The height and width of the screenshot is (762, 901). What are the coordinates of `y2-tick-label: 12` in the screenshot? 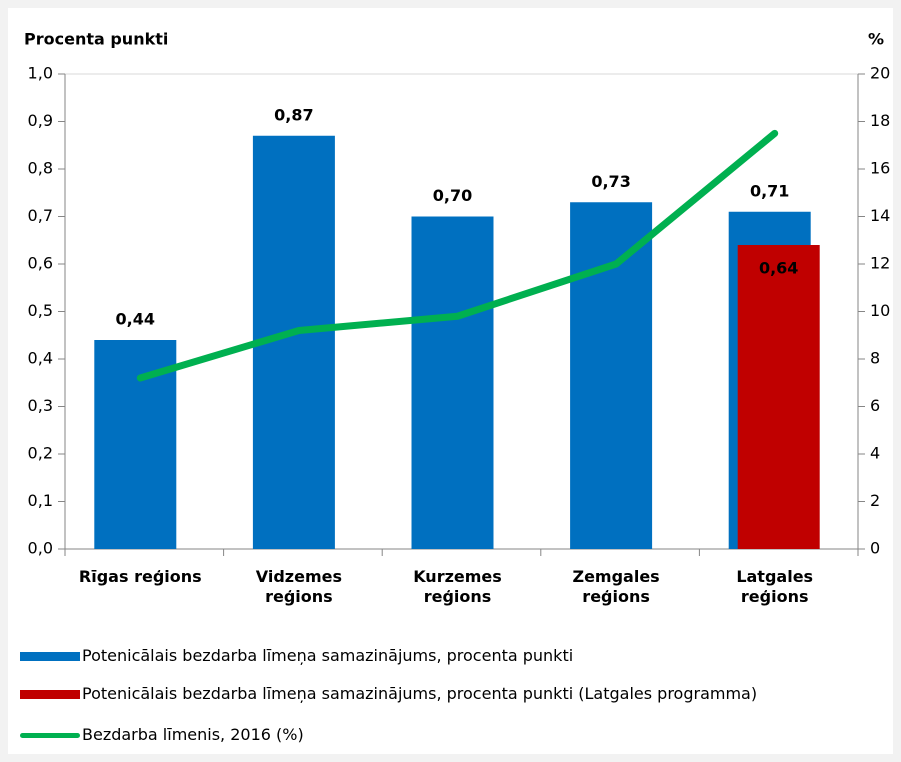 It's located at (880, 263).